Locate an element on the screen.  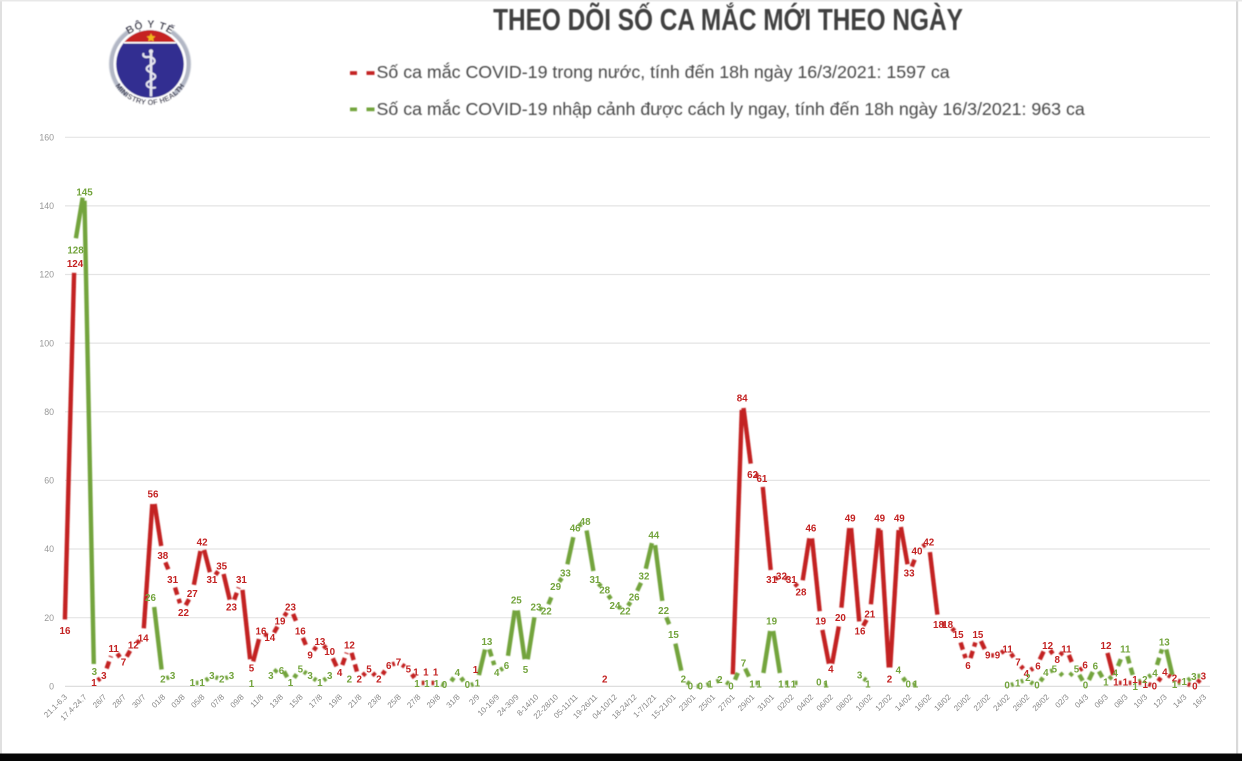
svg-text: 38 is located at coordinates (162, 556).